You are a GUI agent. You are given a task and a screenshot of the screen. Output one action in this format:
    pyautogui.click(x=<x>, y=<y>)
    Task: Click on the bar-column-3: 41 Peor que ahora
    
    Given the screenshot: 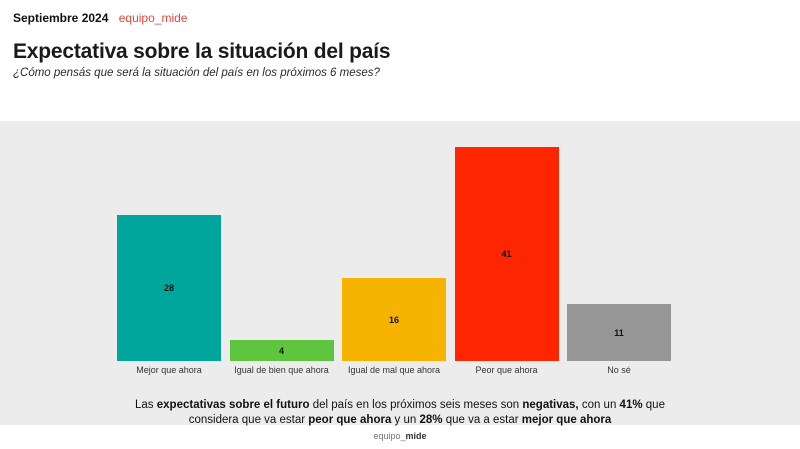 What is the action you would take?
    pyautogui.click(x=506, y=248)
    